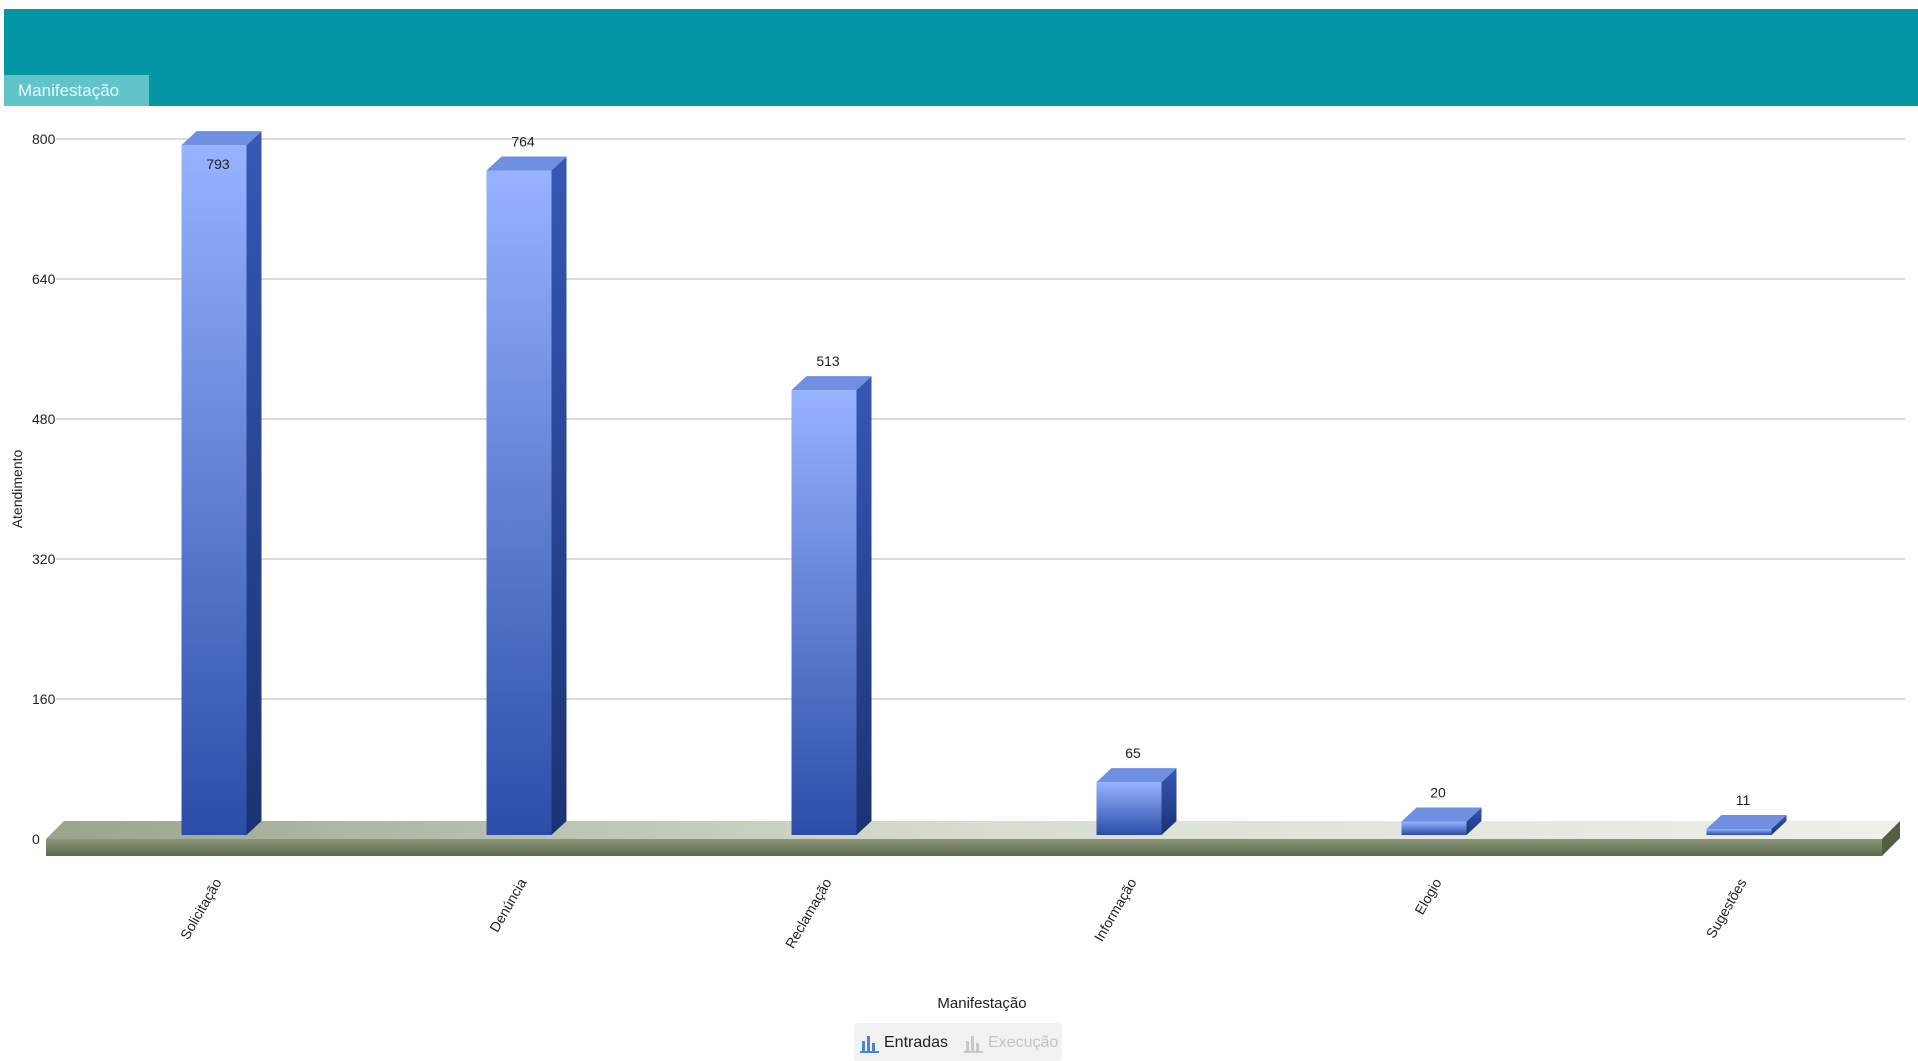  What do you see at coordinates (44, 699) in the screenshot?
I see `y-tick-label: 160` at bounding box center [44, 699].